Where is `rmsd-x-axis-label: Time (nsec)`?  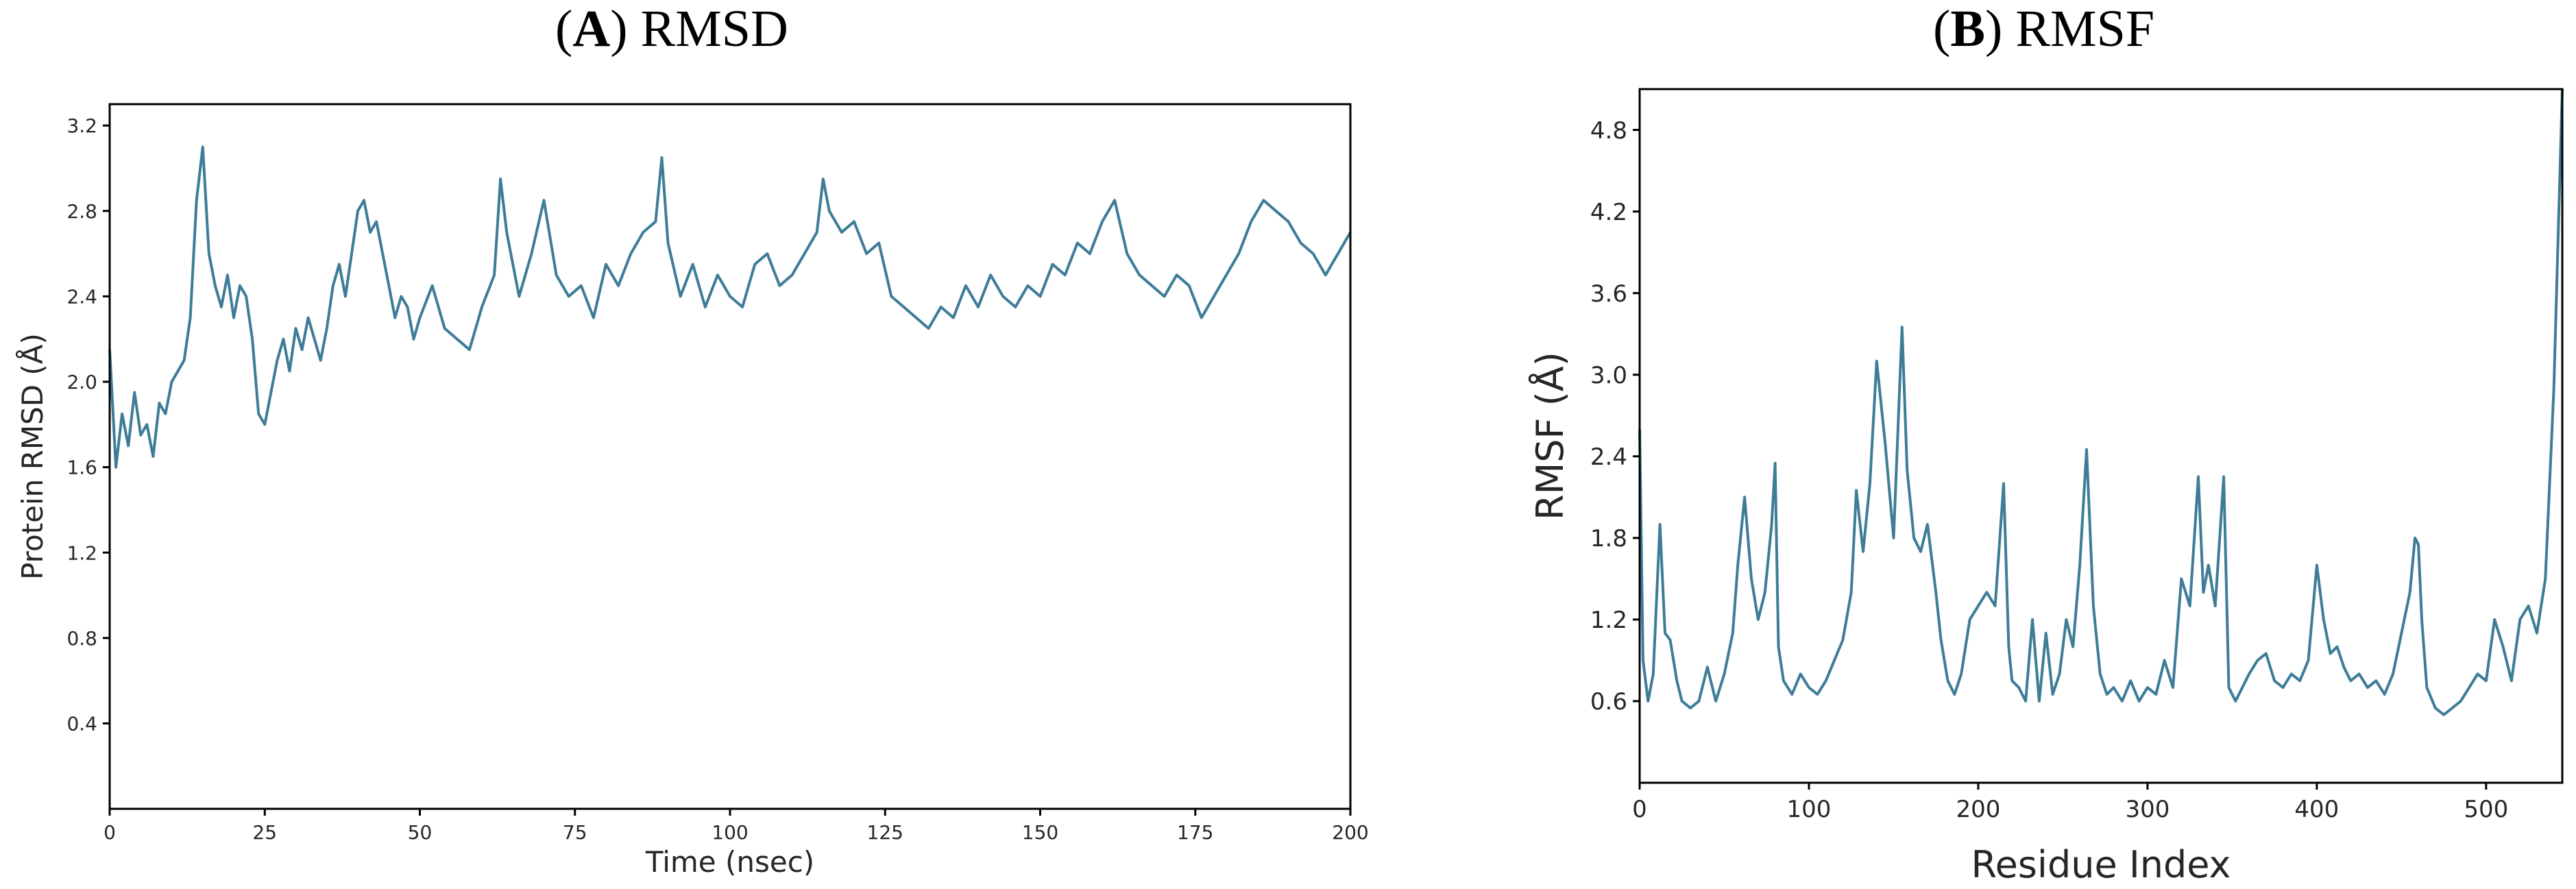
rmsd-x-axis-label: Time (nsec) is located at coordinates (729, 862).